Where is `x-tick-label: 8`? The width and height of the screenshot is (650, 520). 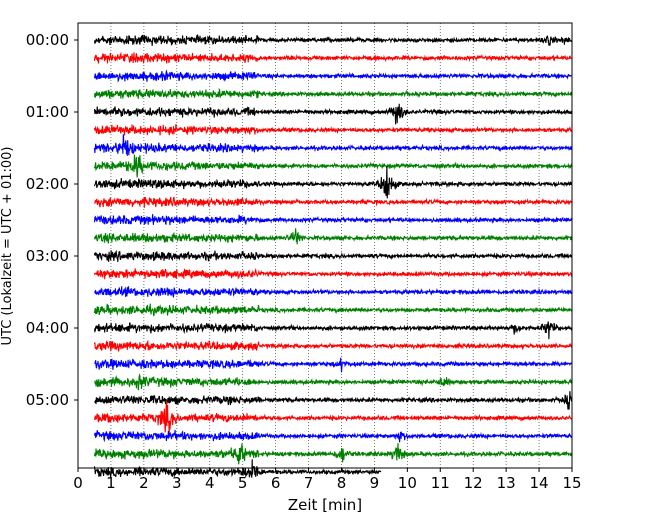
x-tick-label: 8 is located at coordinates (342, 483).